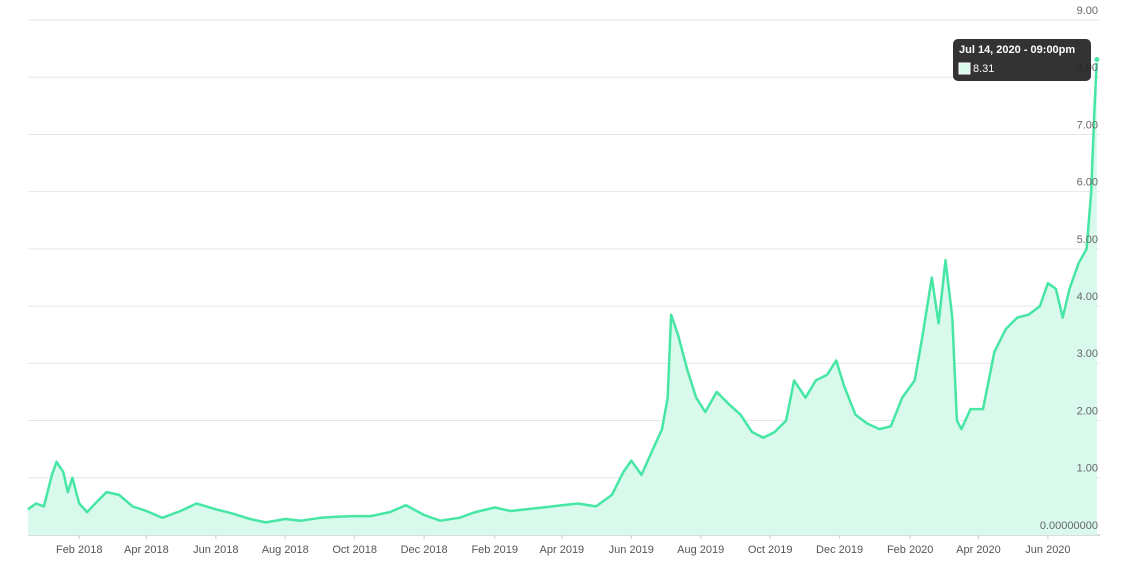 The image size is (1127, 563). I want to click on x-tick-label: Dec 2018, so click(424, 550).